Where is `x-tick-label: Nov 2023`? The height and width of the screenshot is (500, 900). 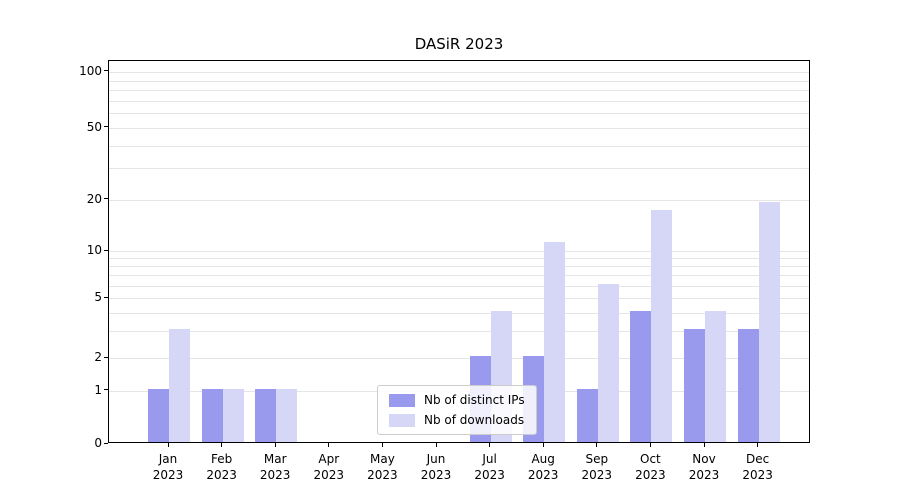 x-tick-label: Nov 2023 is located at coordinates (704, 467).